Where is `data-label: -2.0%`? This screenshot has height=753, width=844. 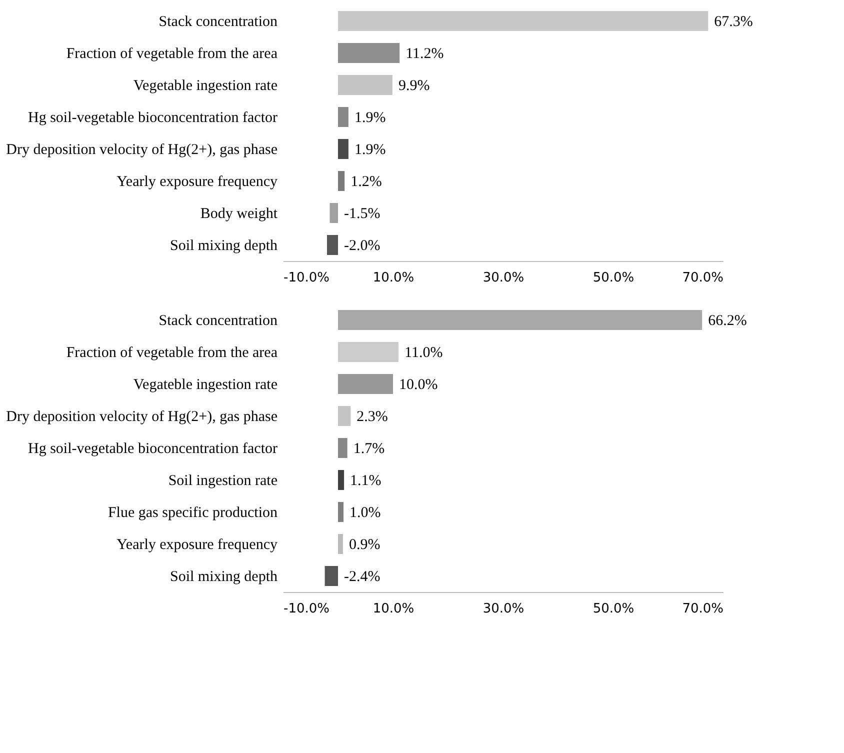 data-label: -2.0% is located at coordinates (362, 246).